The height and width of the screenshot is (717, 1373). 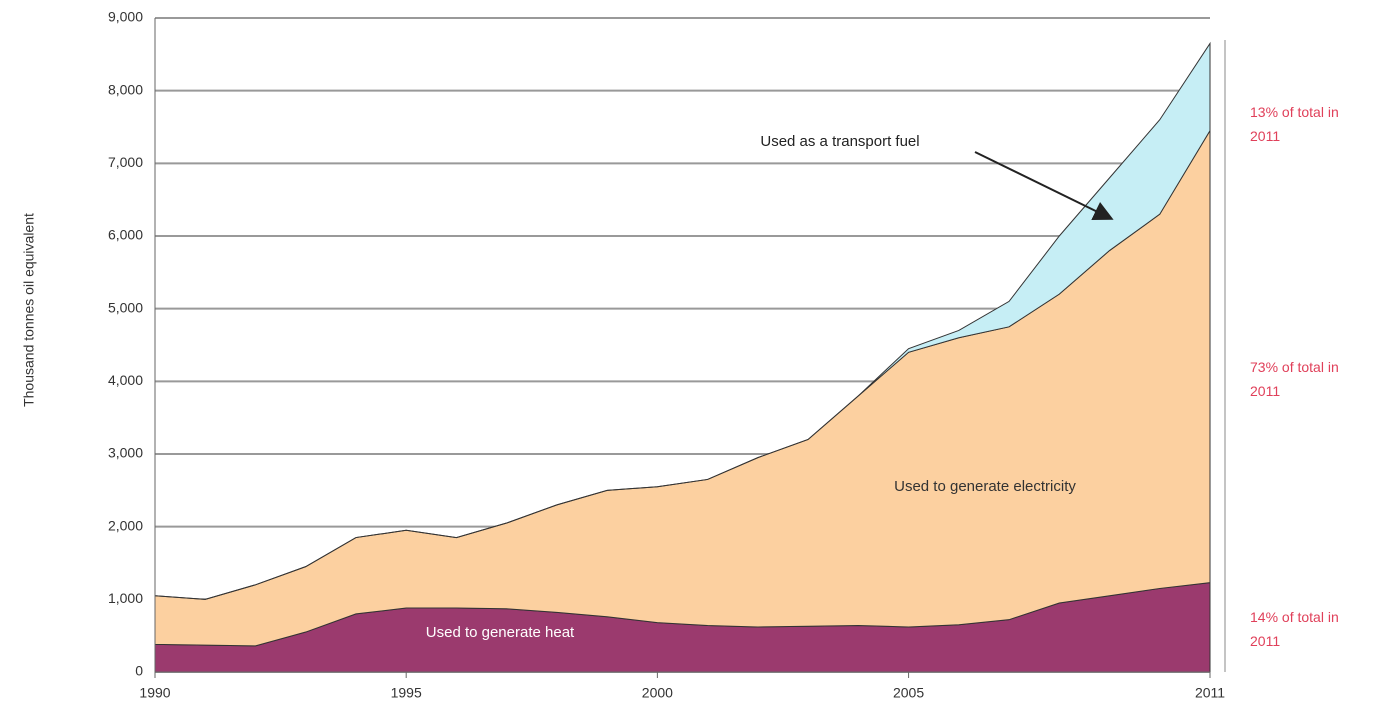 I want to click on y-tick-label: 9,000, so click(x=125, y=17).